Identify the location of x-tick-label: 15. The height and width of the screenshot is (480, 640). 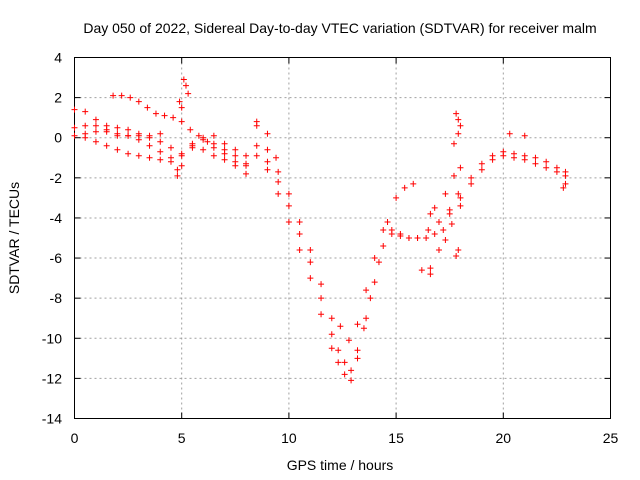
(396, 438).